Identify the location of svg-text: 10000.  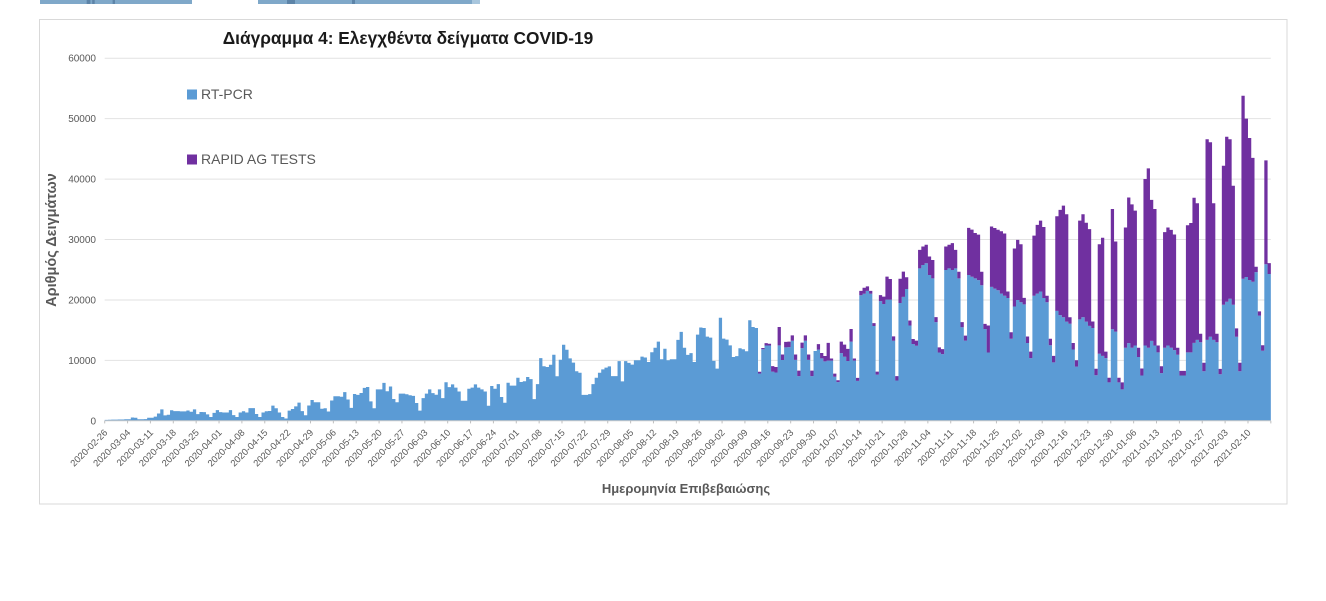
(82, 361).